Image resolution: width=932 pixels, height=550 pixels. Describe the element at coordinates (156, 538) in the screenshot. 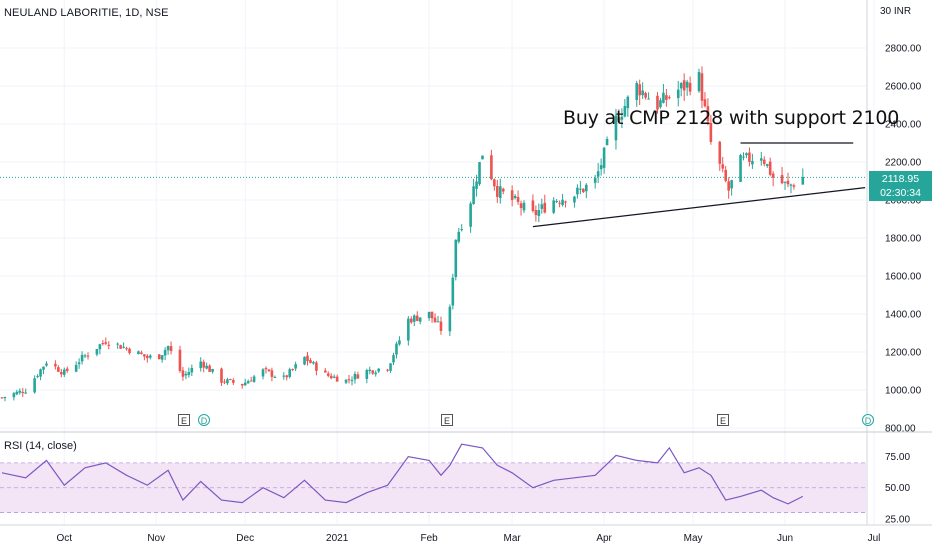

I see `time-tick-label: Nov` at that location.